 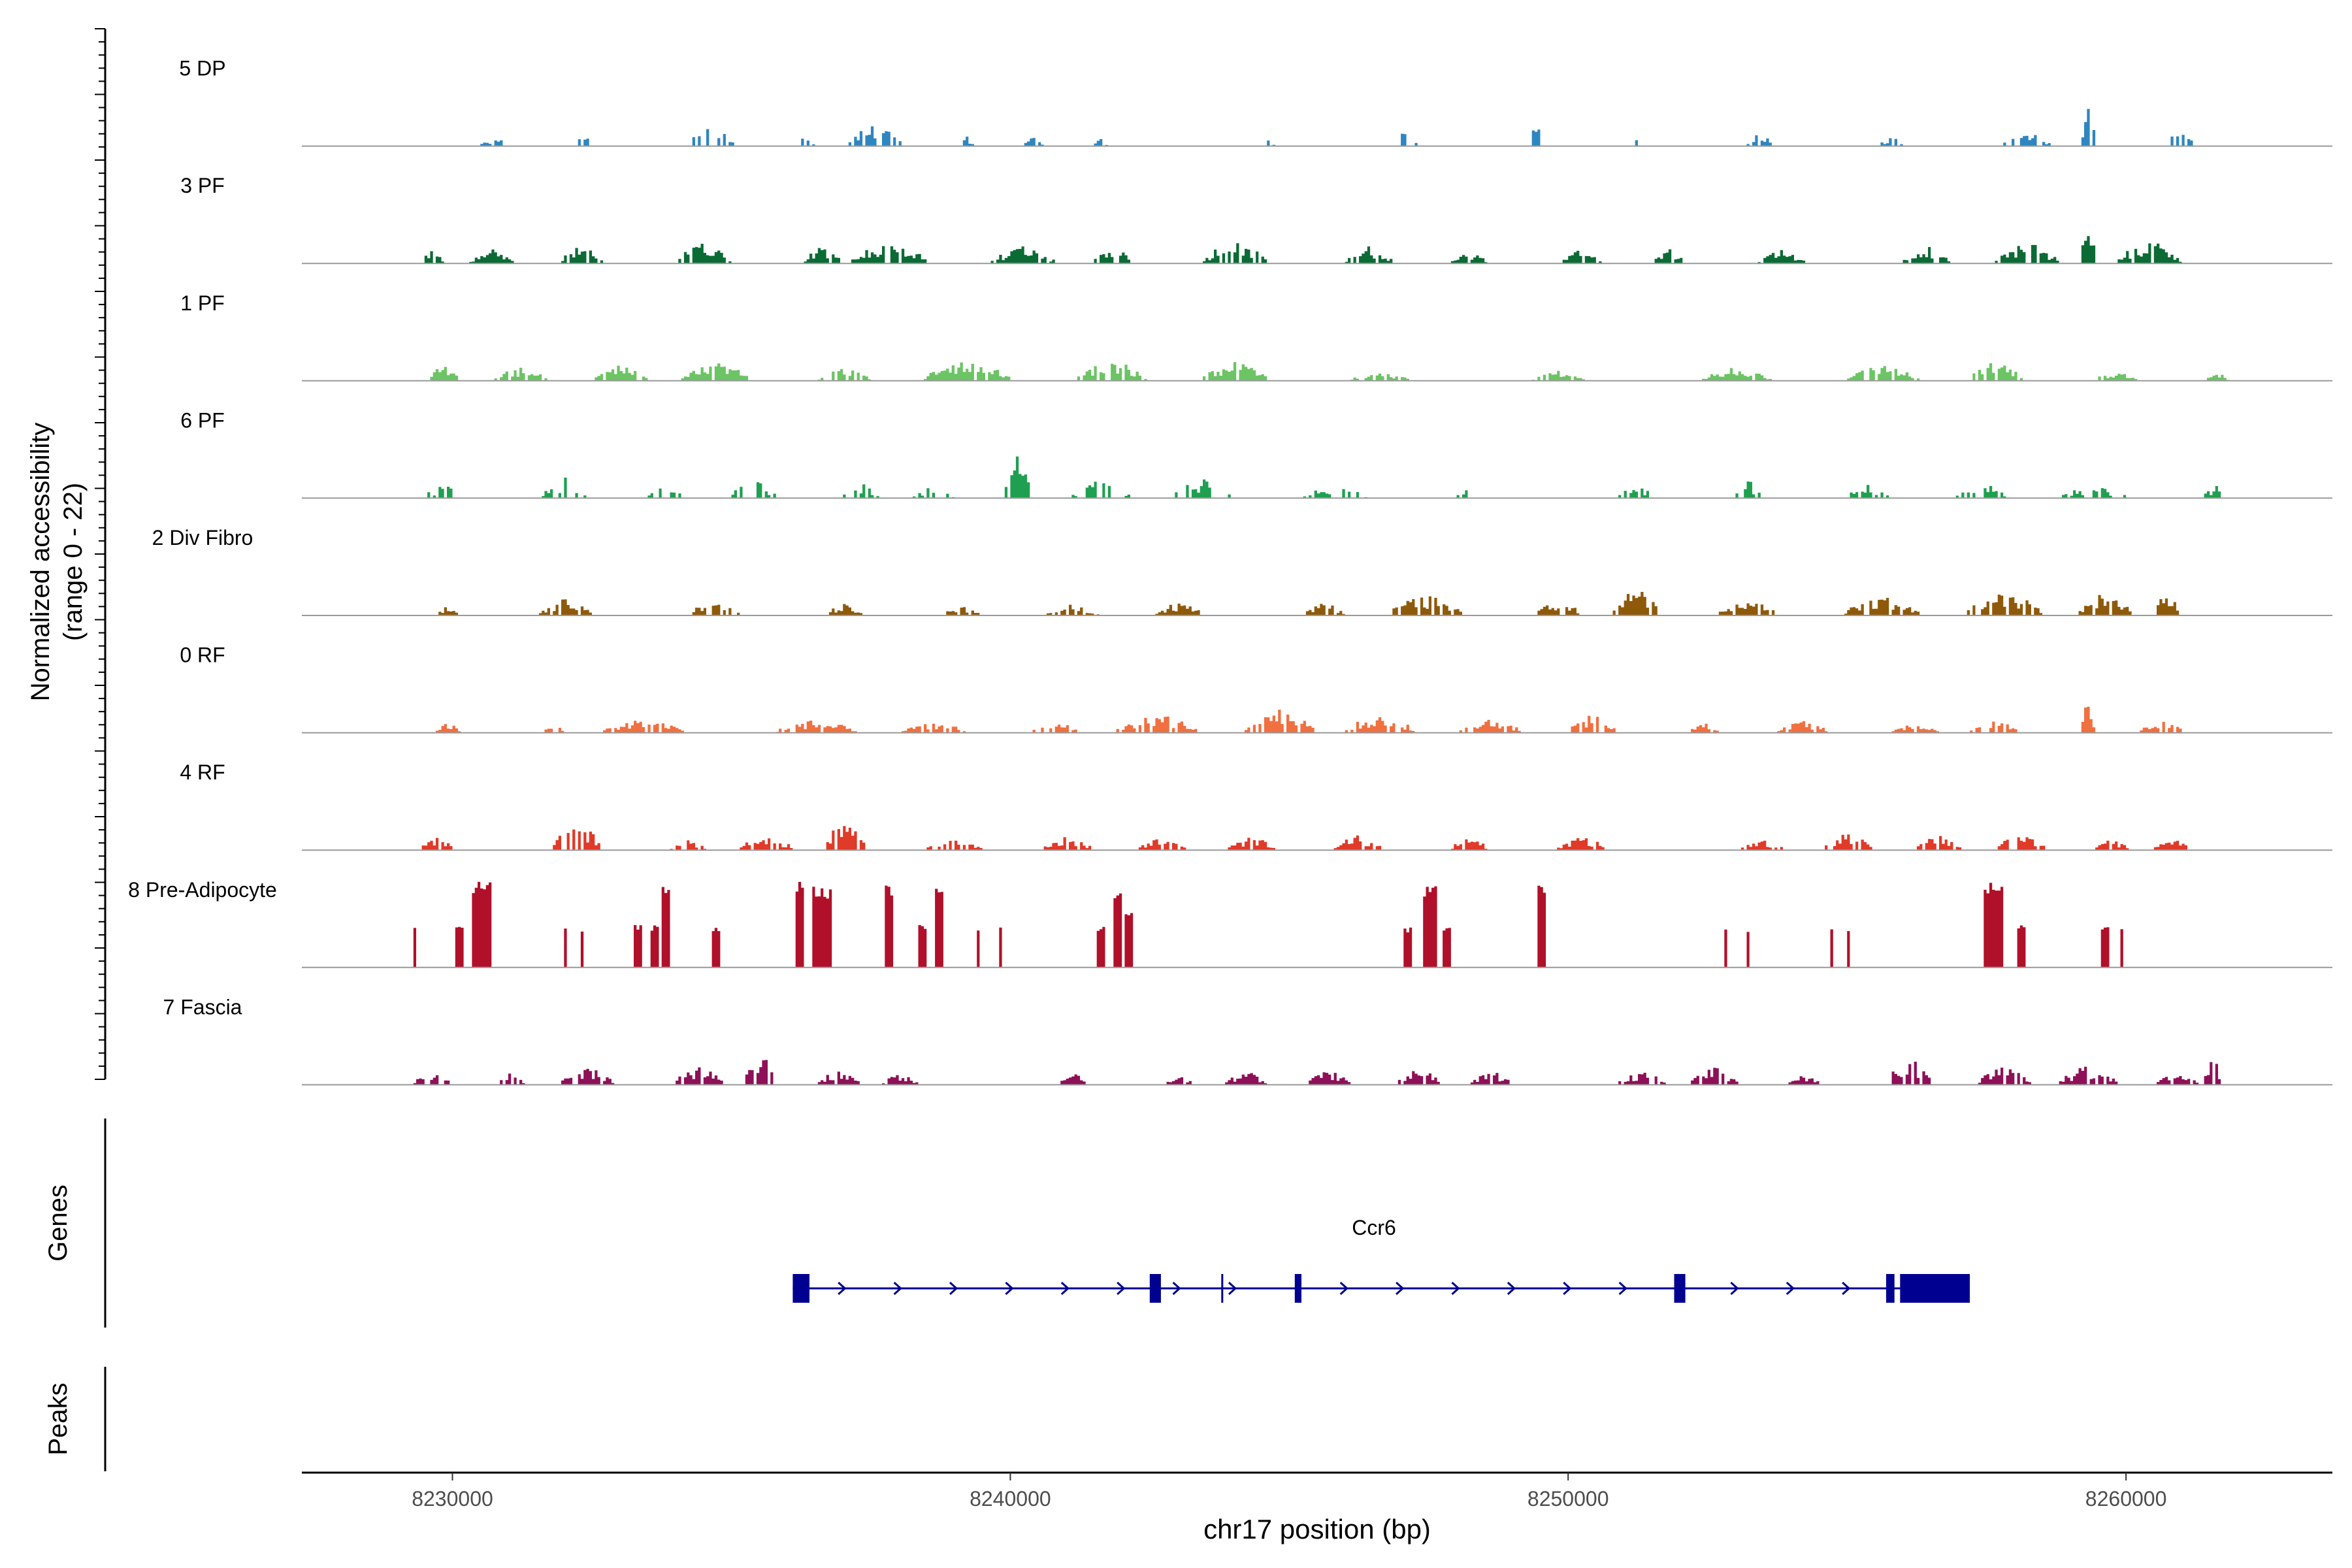 I want to click on gene-model, so click(x=1381, y=1288).